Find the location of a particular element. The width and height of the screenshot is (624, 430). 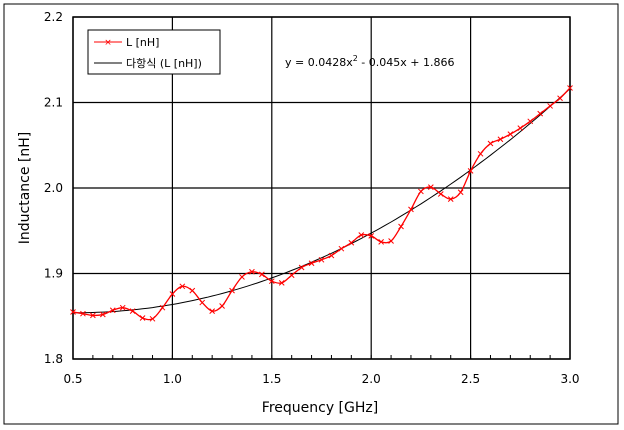

equation-rest: - 0.045x + 1.866 is located at coordinates (406, 62).